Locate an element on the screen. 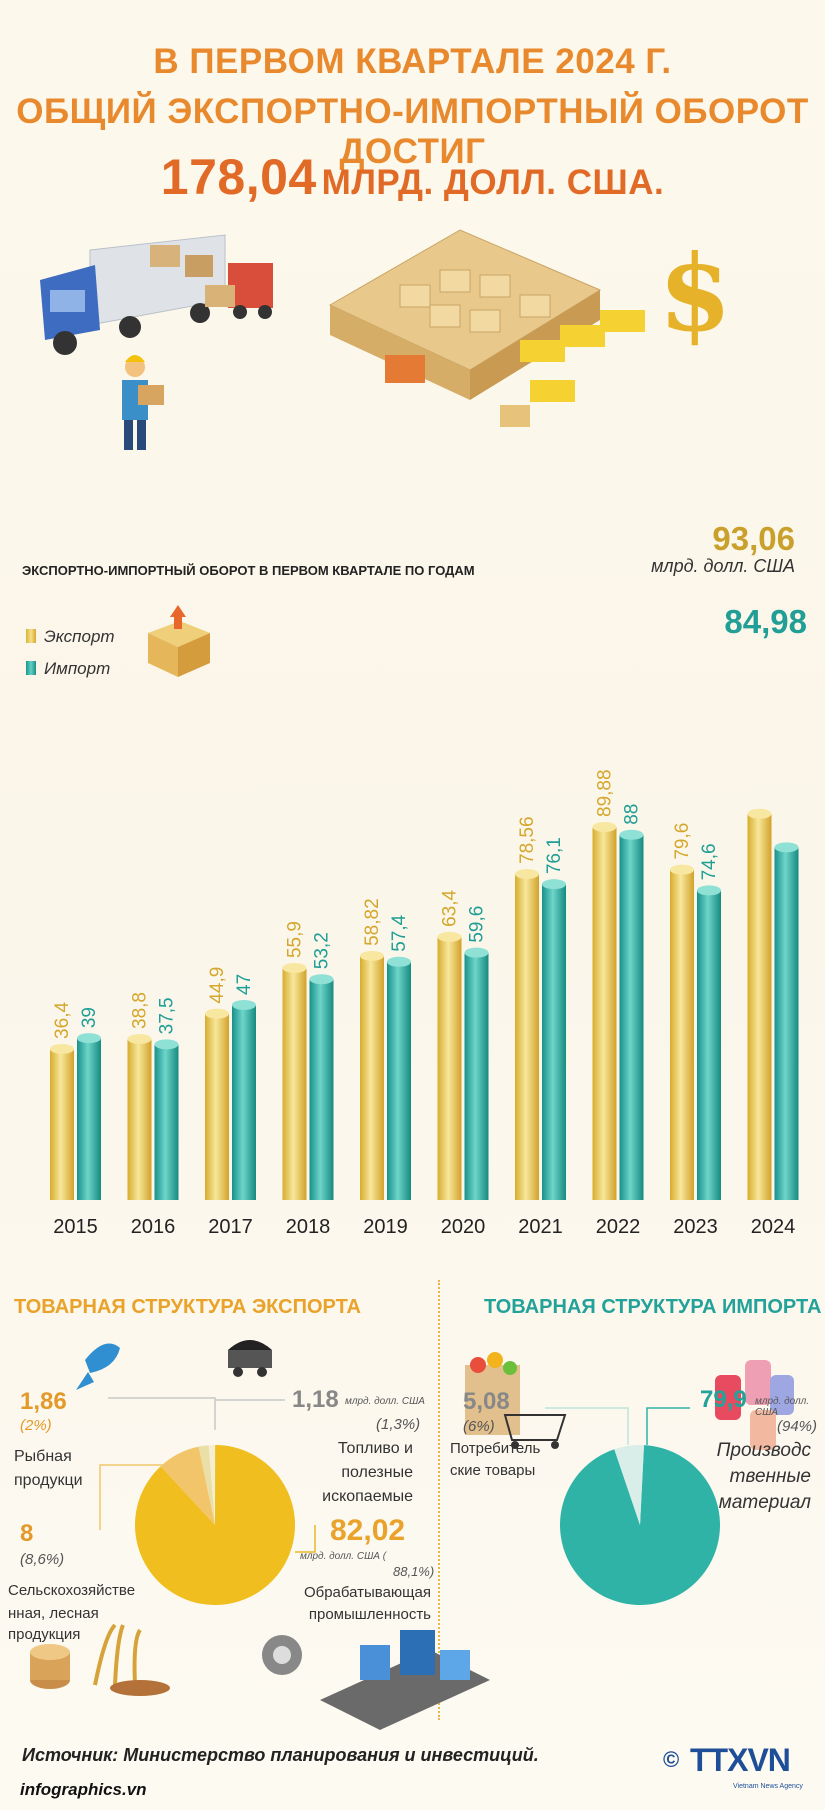 This screenshot has width=825, height=1810. import-bar-cap-2023 is located at coordinates (709, 890).